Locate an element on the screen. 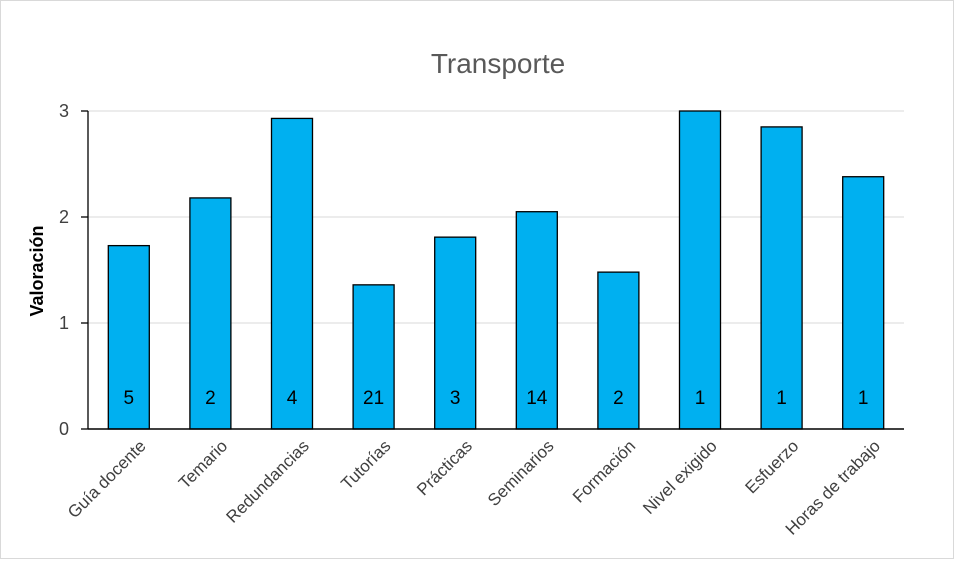  x-tick-label: Prácticas is located at coordinates (444, 467).